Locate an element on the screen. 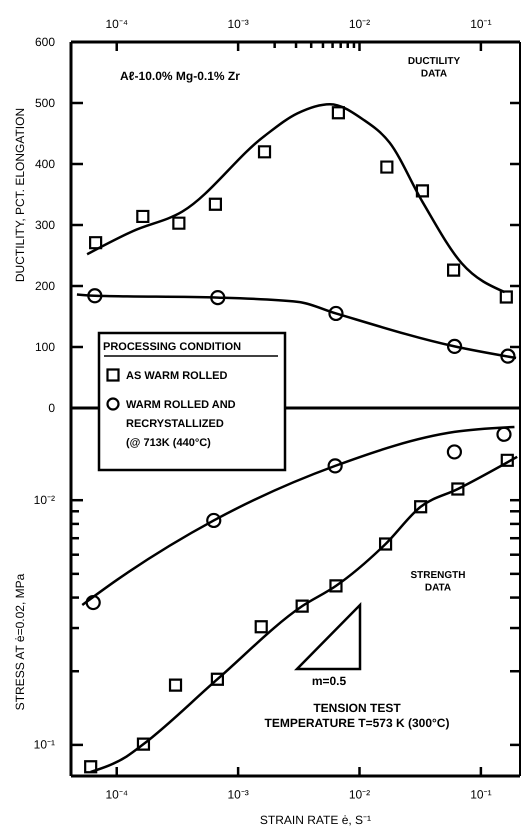 The height and width of the screenshot is (835, 523). y-tick-label: 0 is located at coordinates (52, 407).